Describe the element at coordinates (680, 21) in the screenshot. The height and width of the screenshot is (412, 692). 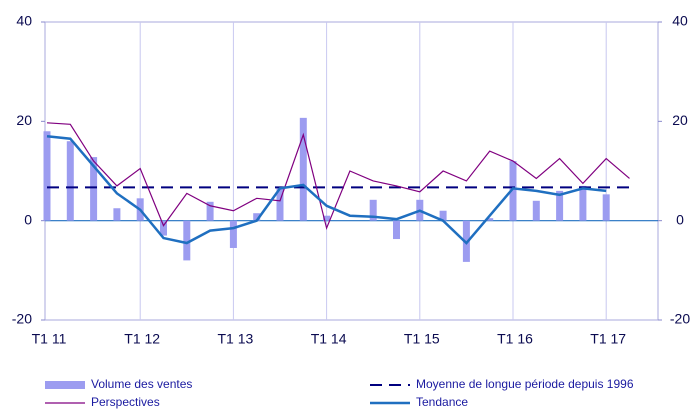
I see `y2-tick-label: 40` at that location.